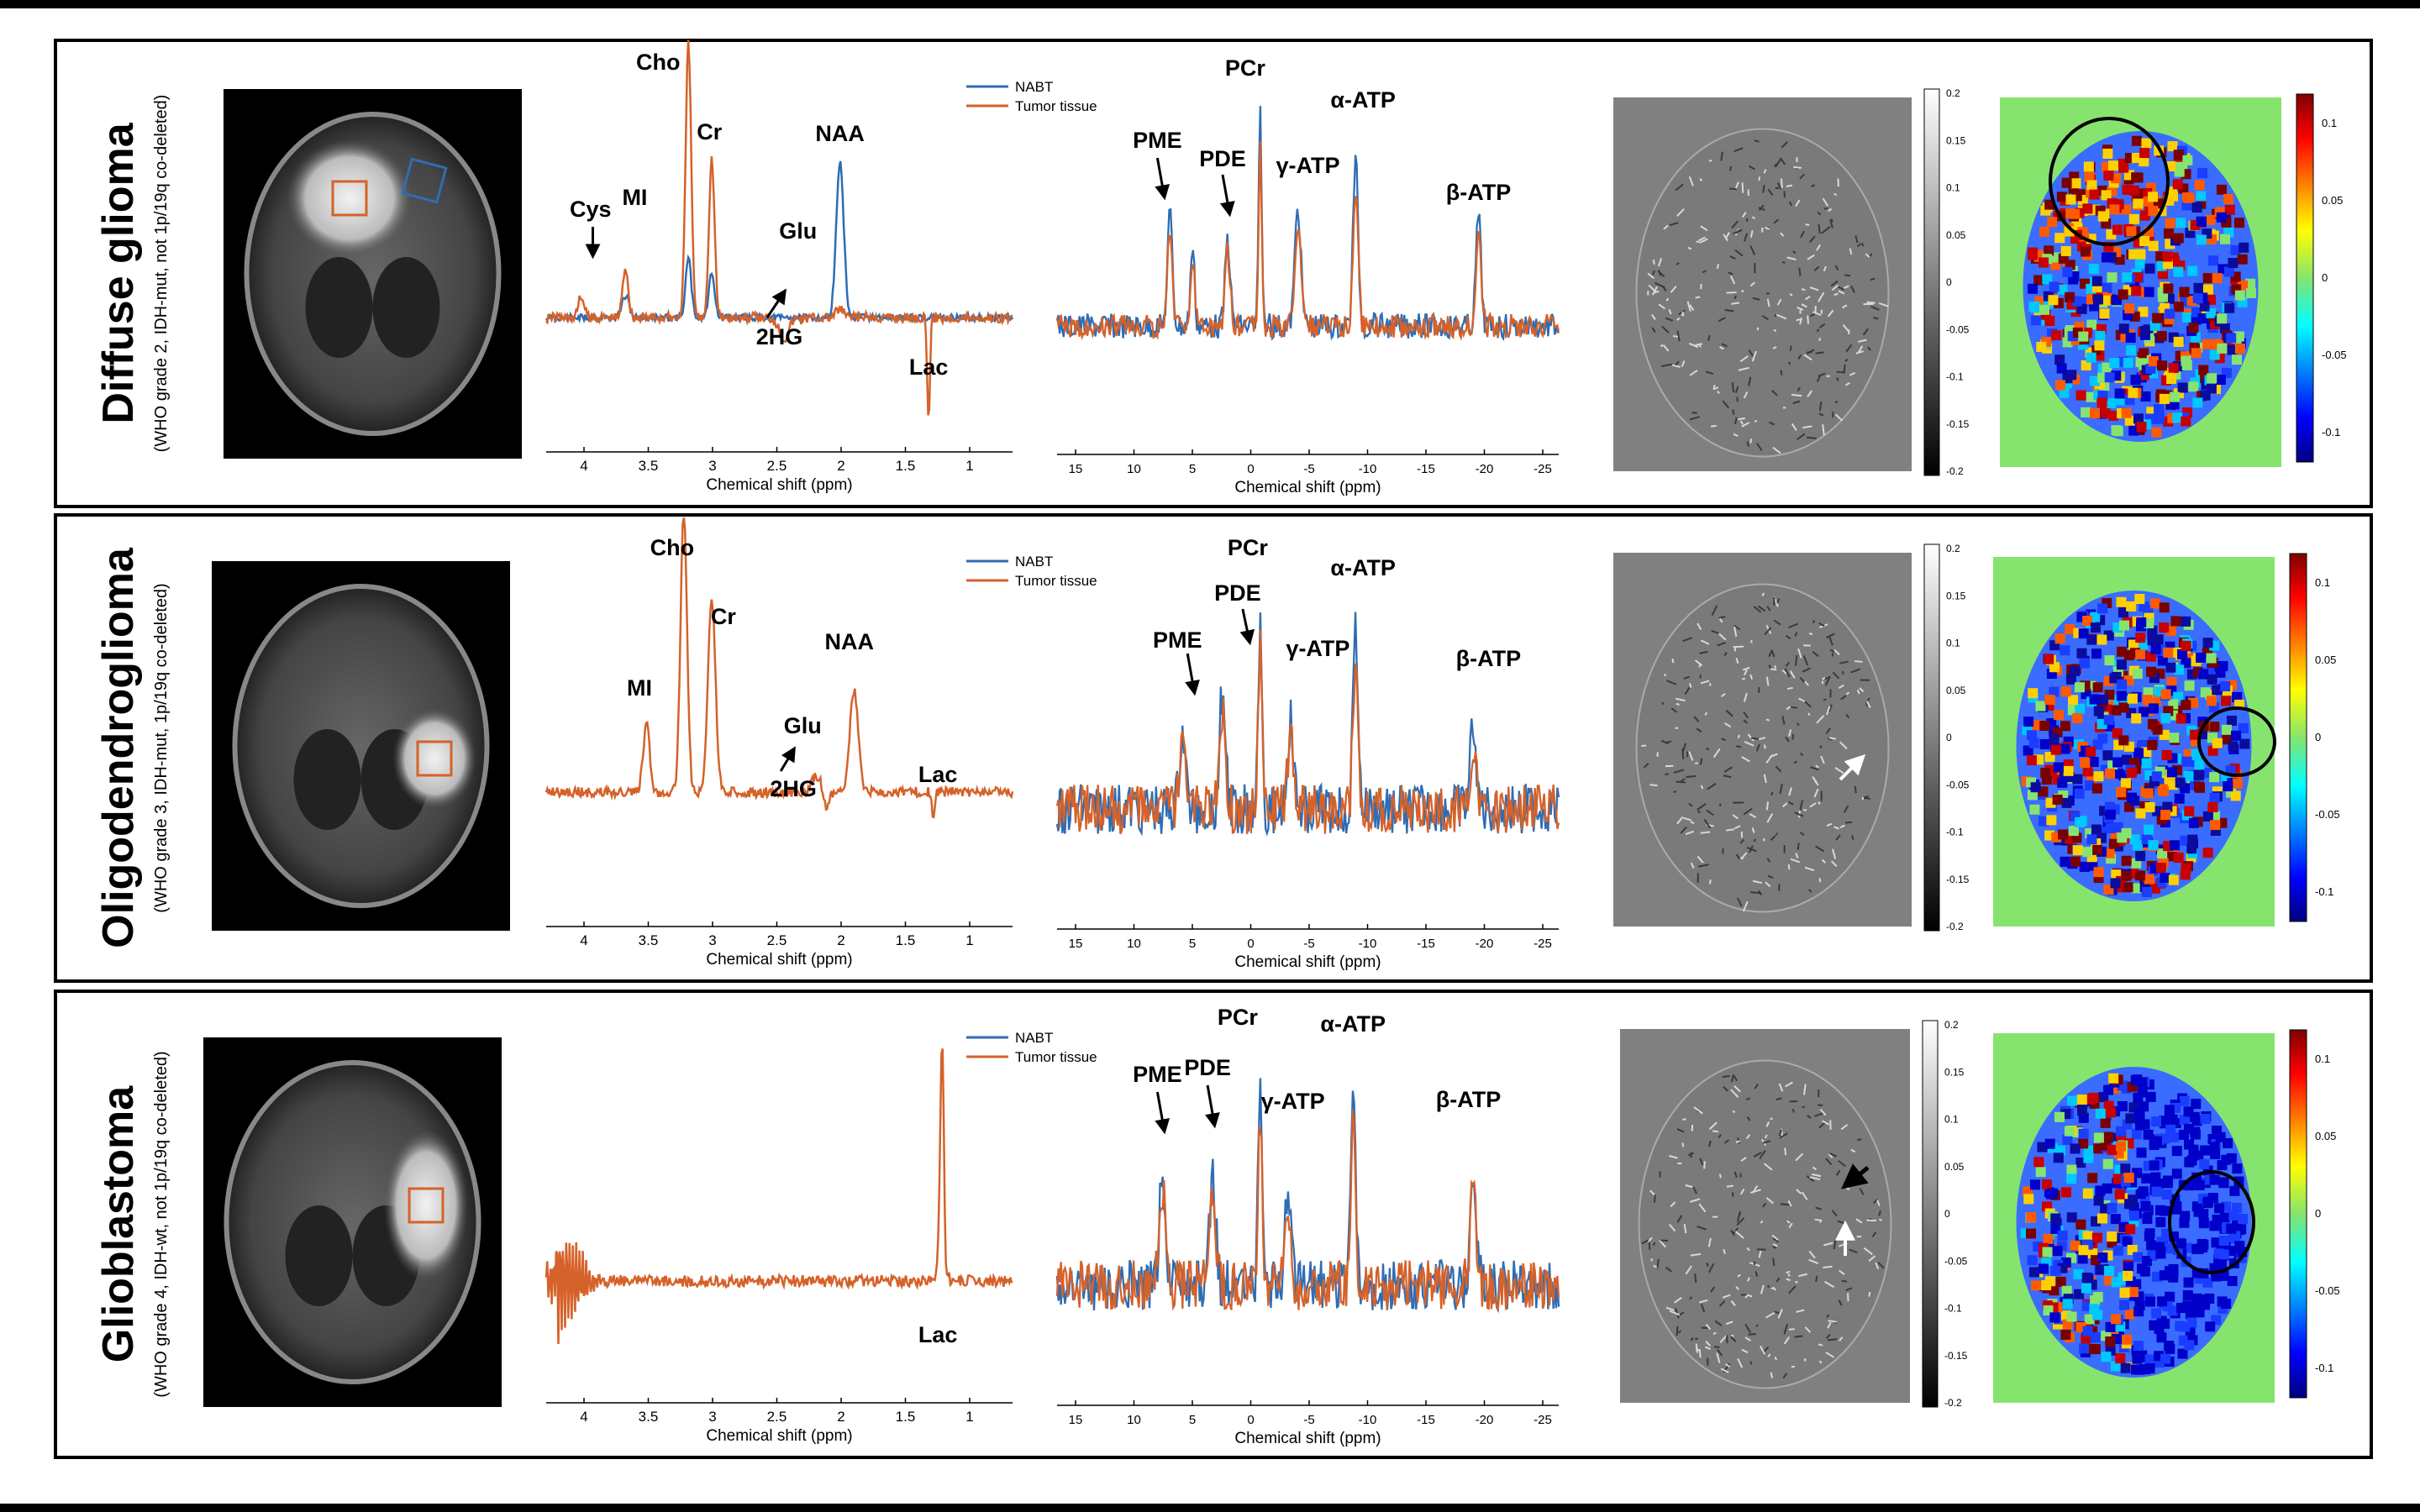 The image size is (2420, 1512). Describe the element at coordinates (1207, 1067) in the screenshot. I see `peak-label: PDE` at that location.